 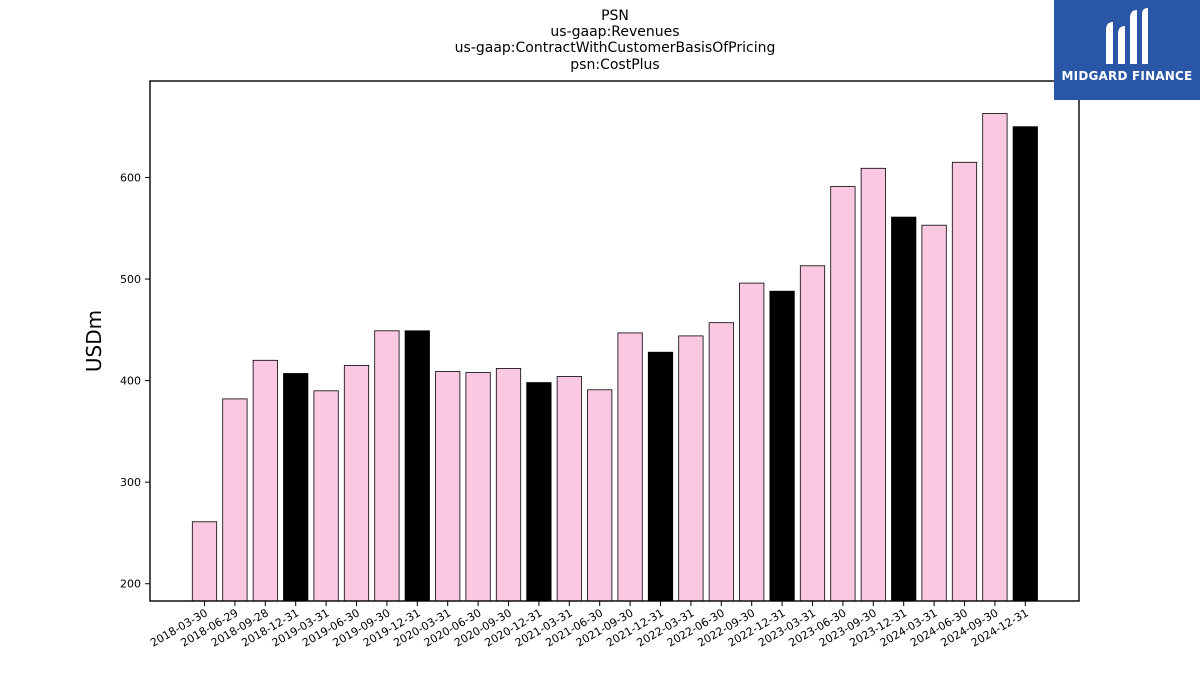 What do you see at coordinates (130, 482) in the screenshot?
I see `y-tick-label: 300` at bounding box center [130, 482].